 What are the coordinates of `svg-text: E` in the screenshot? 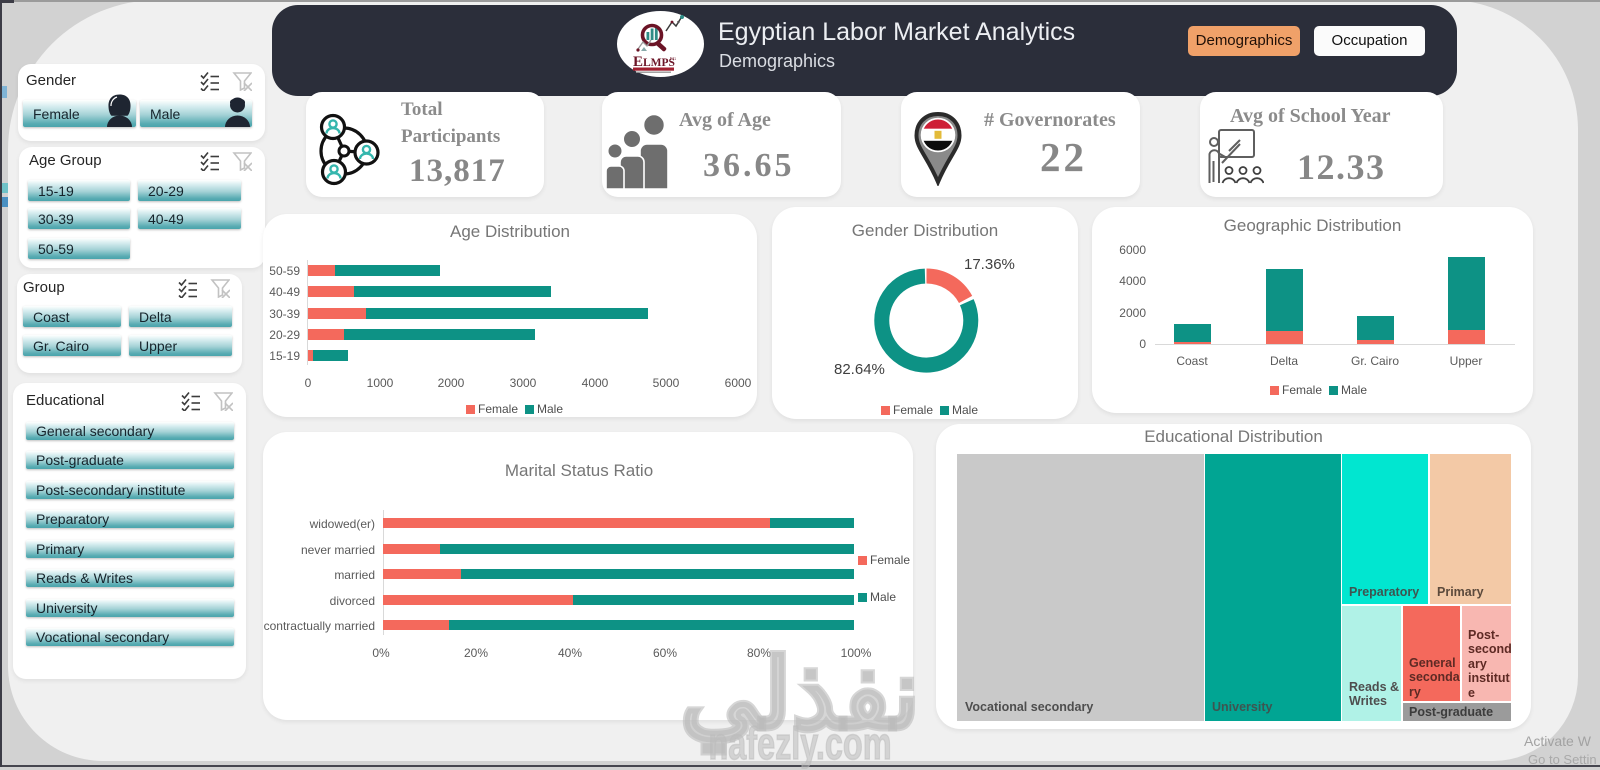 It's located at (638, 62).